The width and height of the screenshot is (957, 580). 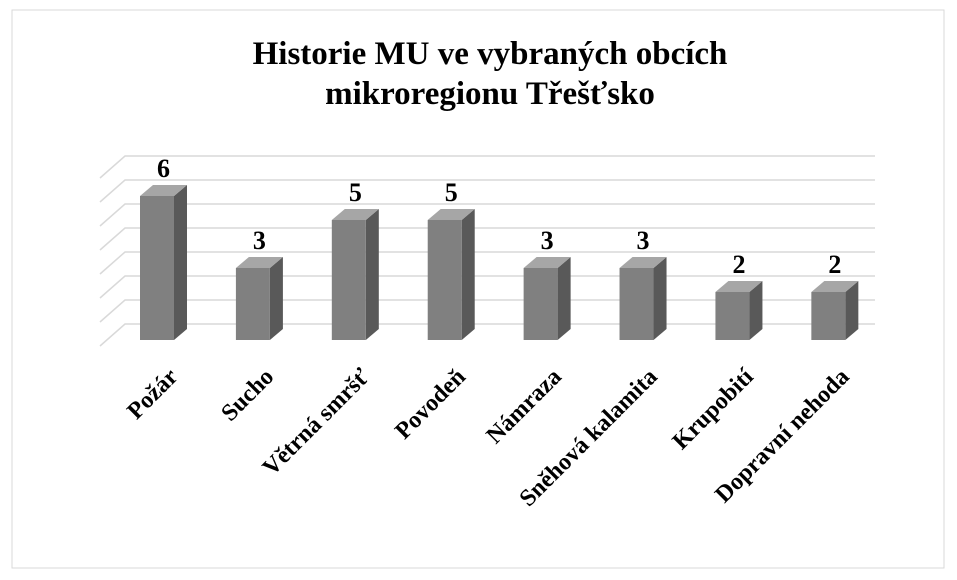 What do you see at coordinates (163, 168) in the screenshot?
I see `data-label: 6` at bounding box center [163, 168].